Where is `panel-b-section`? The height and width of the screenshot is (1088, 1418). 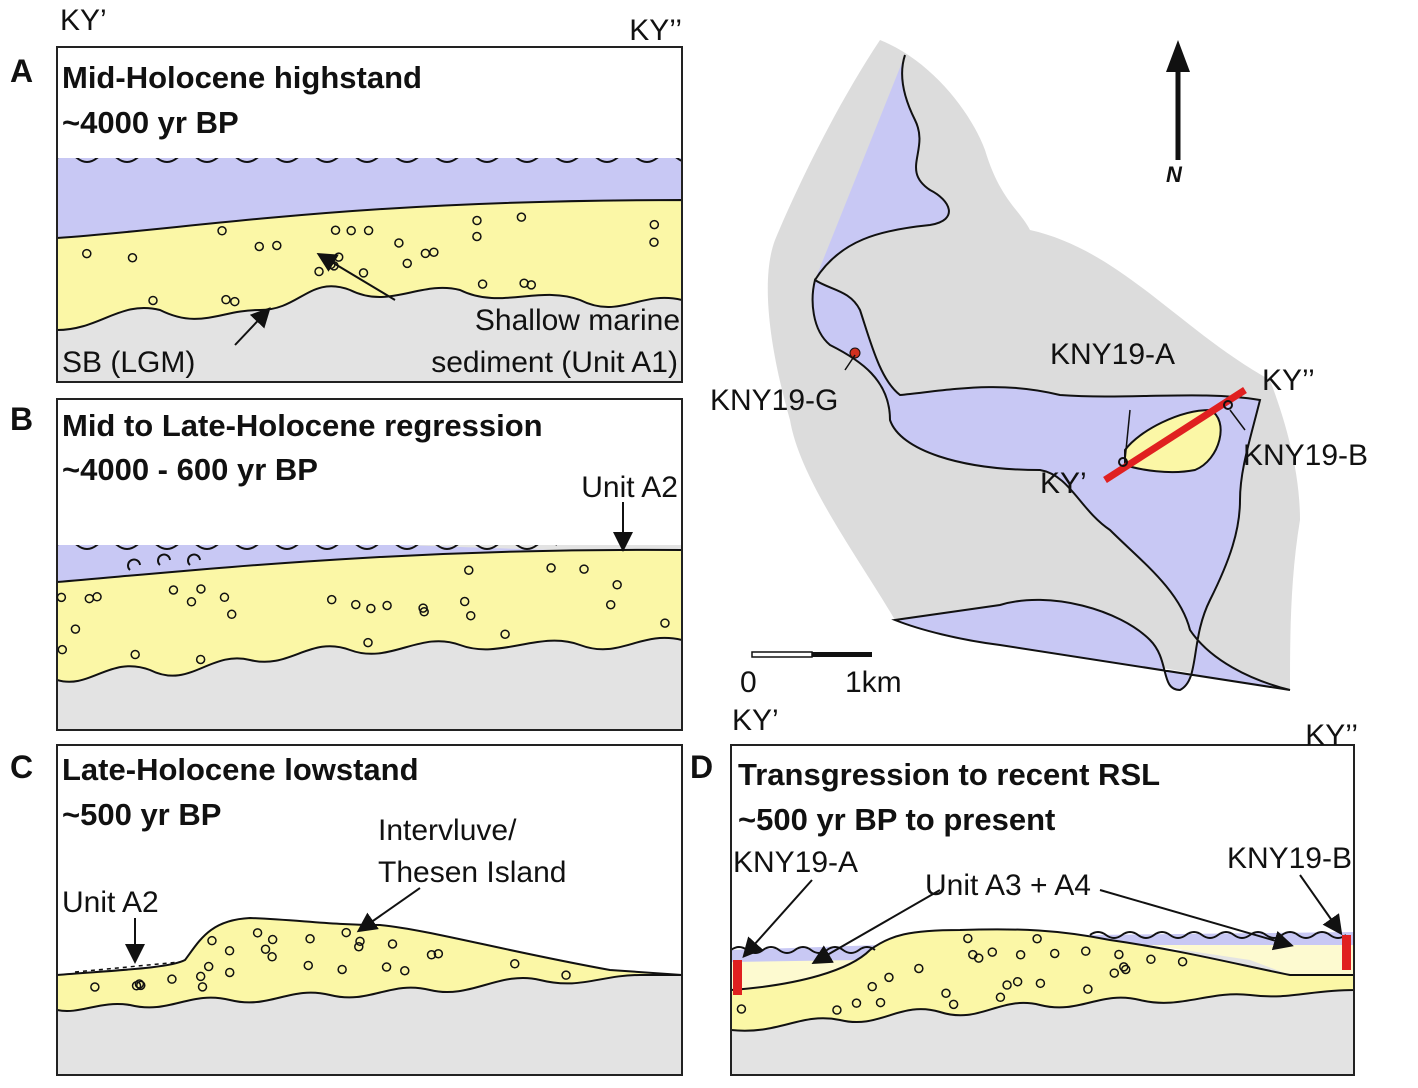 panel-b-section is located at coordinates (369, 564).